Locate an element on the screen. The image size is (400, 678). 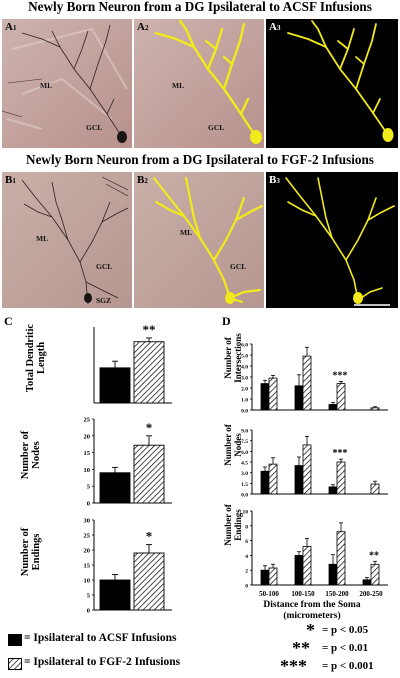
x-tick-label: 50-100 is located at coordinates (269, 594).